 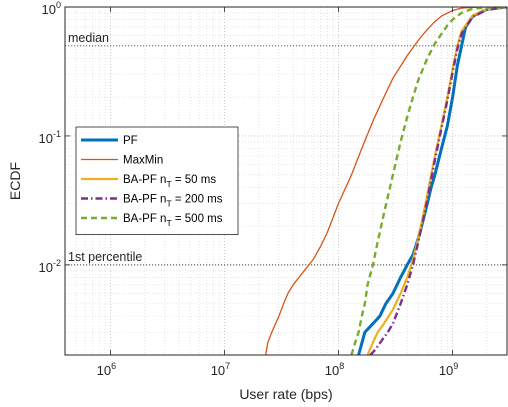 I want to click on legend-label-tail: = 50 ms, so click(x=194, y=180).